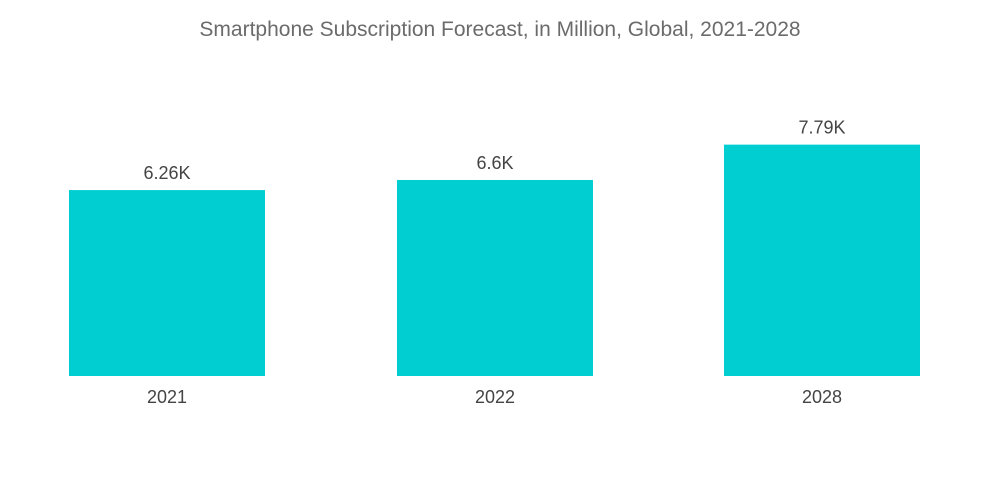  What do you see at coordinates (166, 173) in the screenshot?
I see `data-label-2021: 6.26K` at bounding box center [166, 173].